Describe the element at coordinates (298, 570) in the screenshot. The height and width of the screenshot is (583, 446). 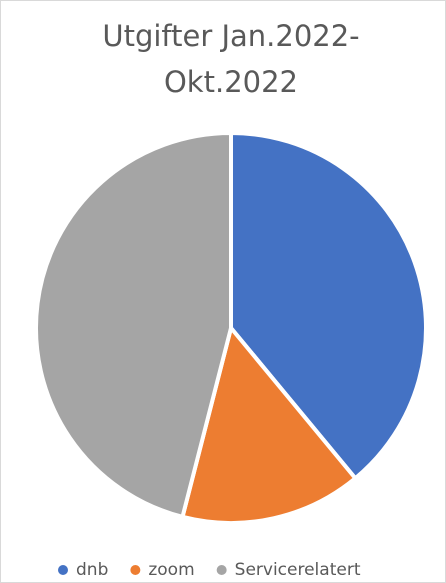
I see `legend-label: Servicerelatert` at that location.